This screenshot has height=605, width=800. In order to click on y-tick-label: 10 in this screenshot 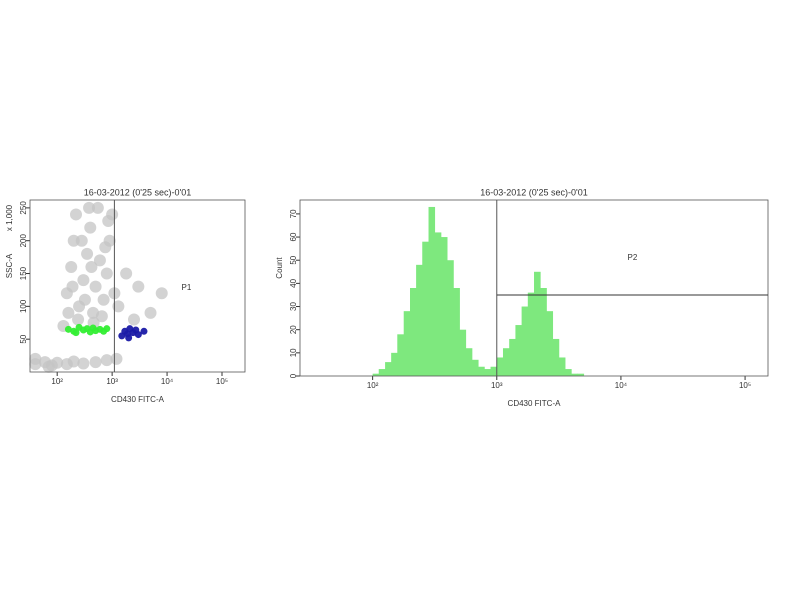, I will do `click(293, 352)`.